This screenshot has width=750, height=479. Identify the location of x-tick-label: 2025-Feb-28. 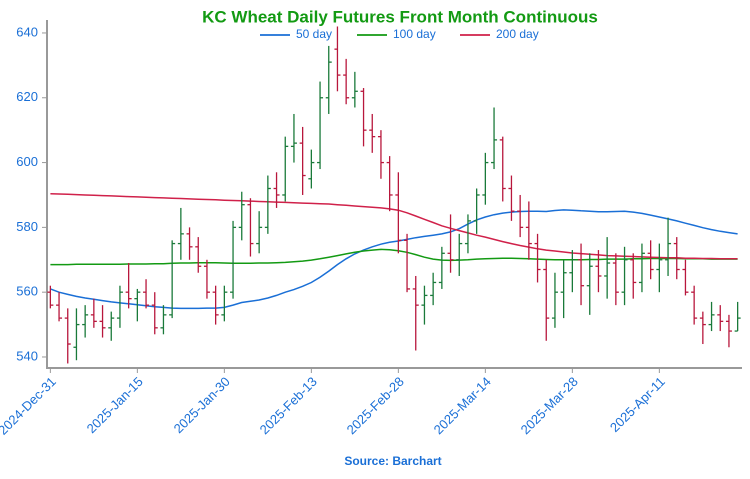
(375, 405).